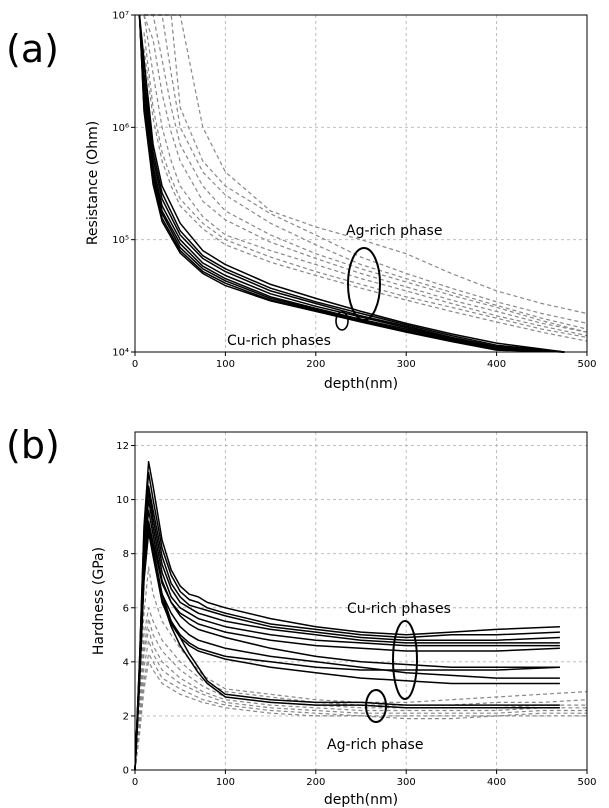 The image size is (609, 808). What do you see at coordinates (364, 361) in the screenshot?
I see `panel-a-x-ticks: 0 100 200 300 400 500` at bounding box center [364, 361].